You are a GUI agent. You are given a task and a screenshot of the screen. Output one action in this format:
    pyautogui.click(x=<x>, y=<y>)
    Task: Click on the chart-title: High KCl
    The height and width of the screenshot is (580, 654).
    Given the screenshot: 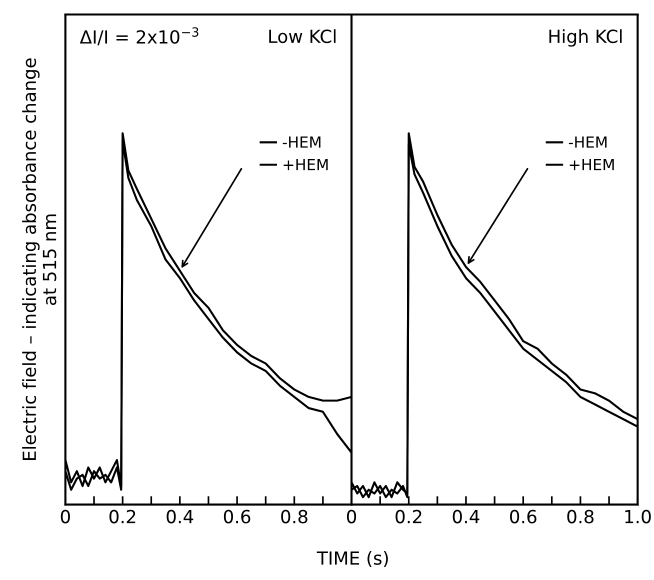 What is the action you would take?
    pyautogui.click(x=585, y=38)
    